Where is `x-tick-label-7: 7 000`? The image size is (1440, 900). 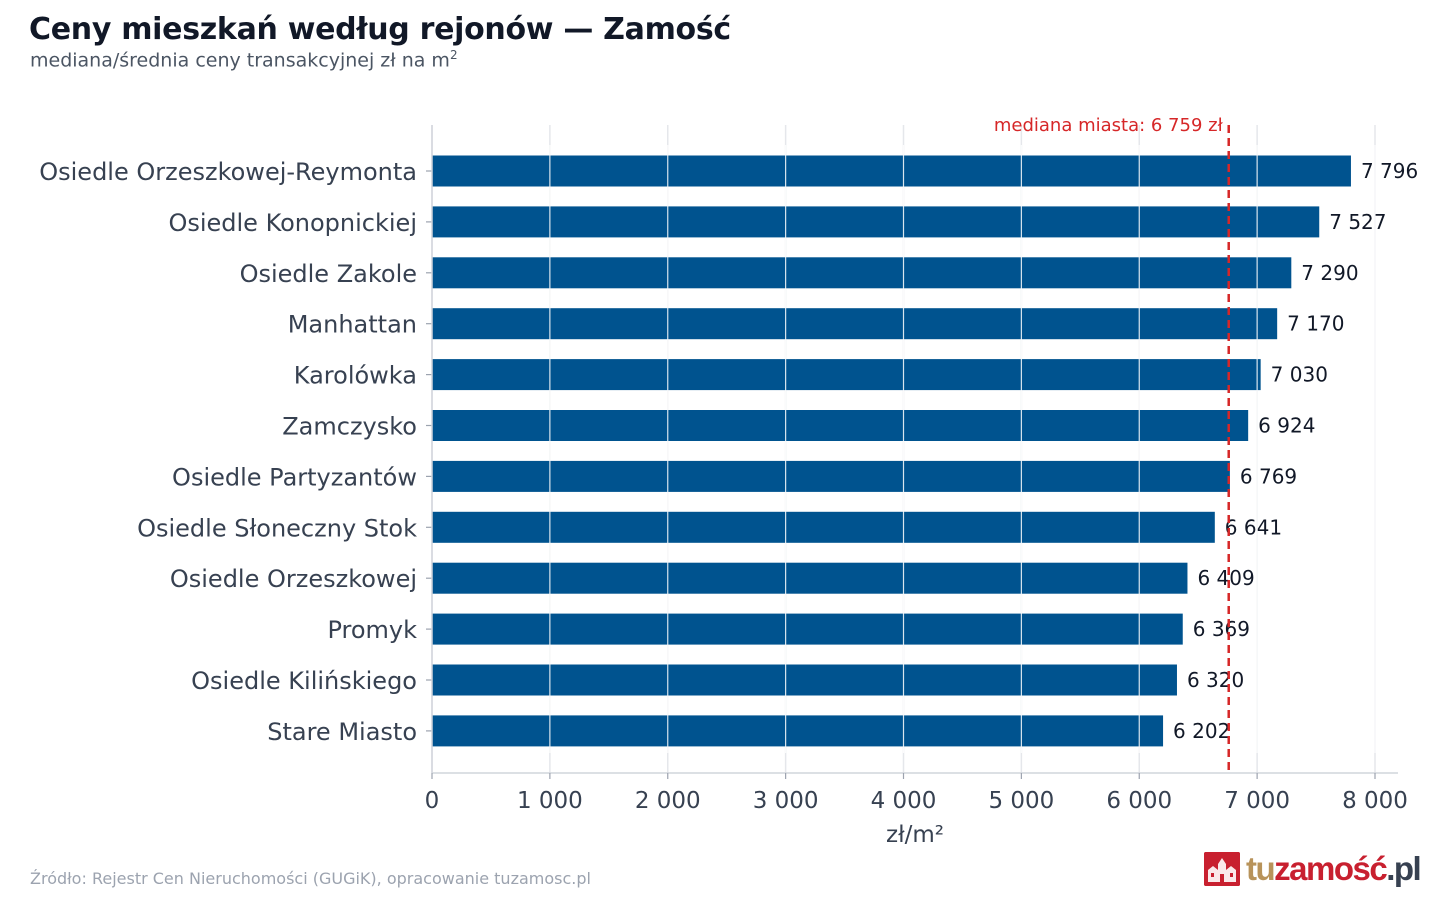
x-tick-label-7: 7 000 is located at coordinates (1257, 801).